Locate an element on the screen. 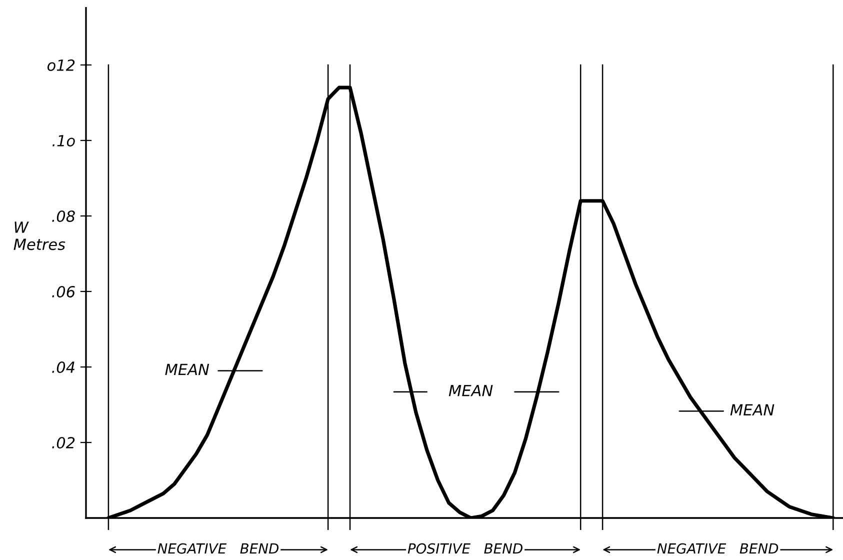 Image resolution: width=843 pixels, height=560 pixels. y-axis-title: W Metres is located at coordinates (40, 236).